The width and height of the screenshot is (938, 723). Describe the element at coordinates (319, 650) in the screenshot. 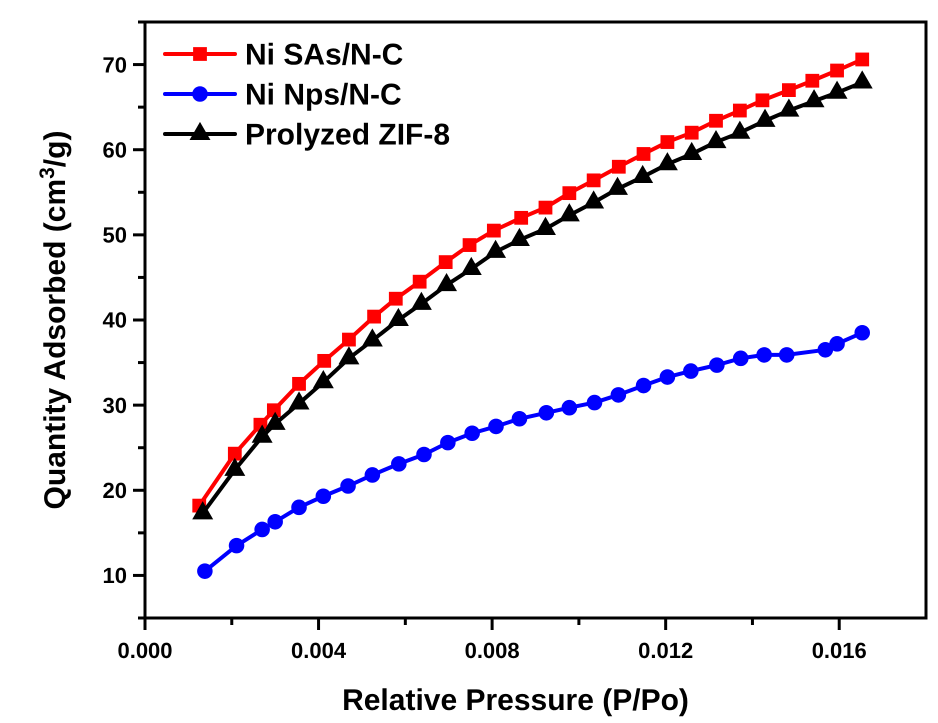

I see `x-tick-label: 0.004` at that location.